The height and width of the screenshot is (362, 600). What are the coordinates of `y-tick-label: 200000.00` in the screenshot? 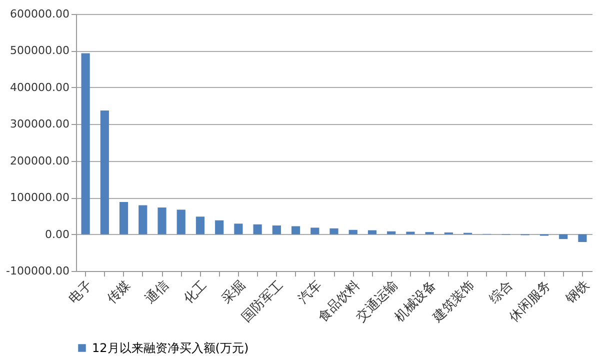 It's located at (40, 161).